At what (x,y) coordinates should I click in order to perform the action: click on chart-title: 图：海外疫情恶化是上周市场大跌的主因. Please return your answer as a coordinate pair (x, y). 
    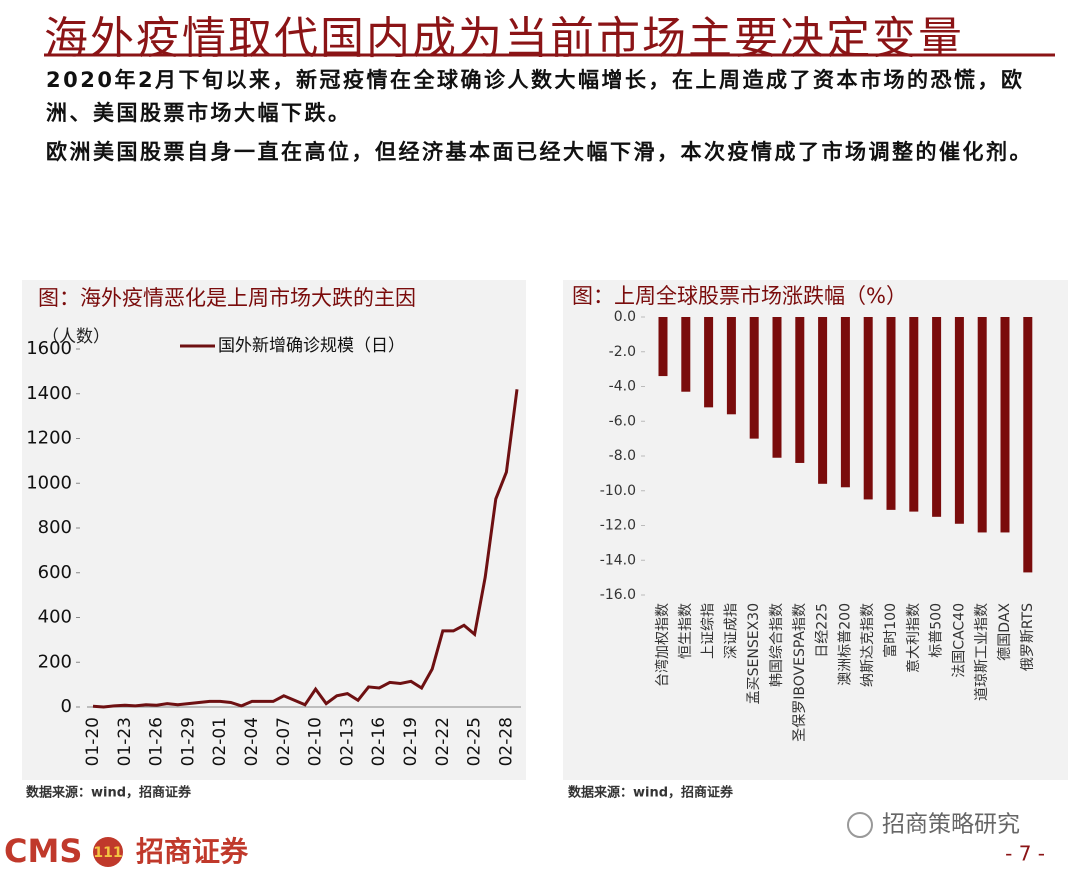
    Looking at the image, I should click on (227, 298).